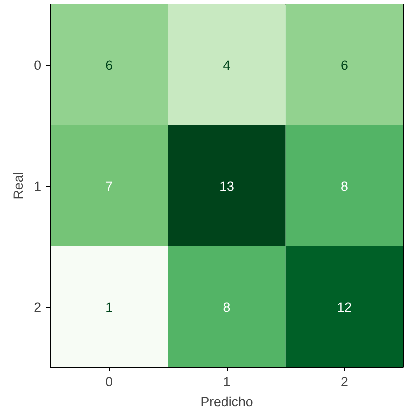 This screenshot has height=412, width=405. What do you see at coordinates (110, 307) in the screenshot?
I see `data-label: 1` at bounding box center [110, 307].